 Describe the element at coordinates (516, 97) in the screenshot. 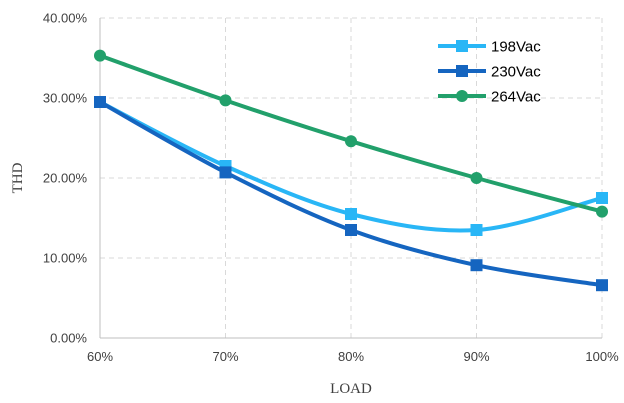

I see `legend-label-264vac: 264Vac` at that location.